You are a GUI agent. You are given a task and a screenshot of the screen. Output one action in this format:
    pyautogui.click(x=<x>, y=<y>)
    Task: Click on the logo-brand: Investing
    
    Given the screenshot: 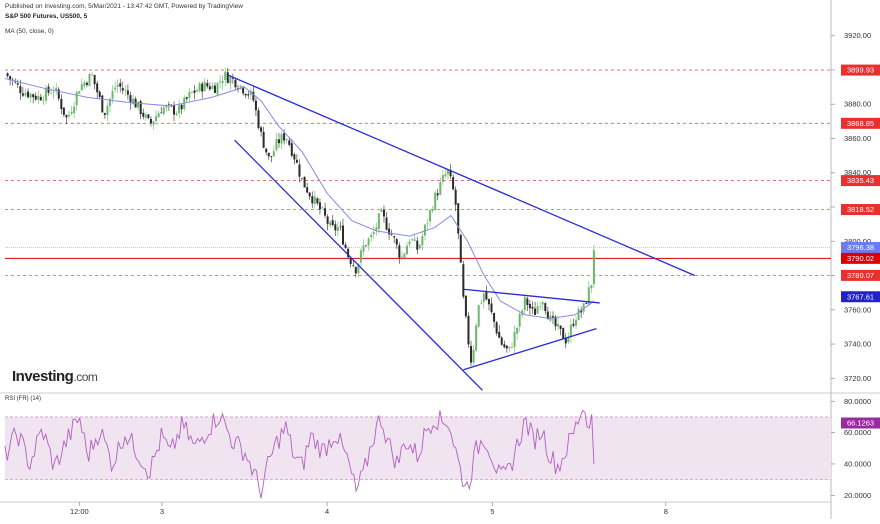 What is the action you would take?
    pyautogui.click(x=43, y=376)
    